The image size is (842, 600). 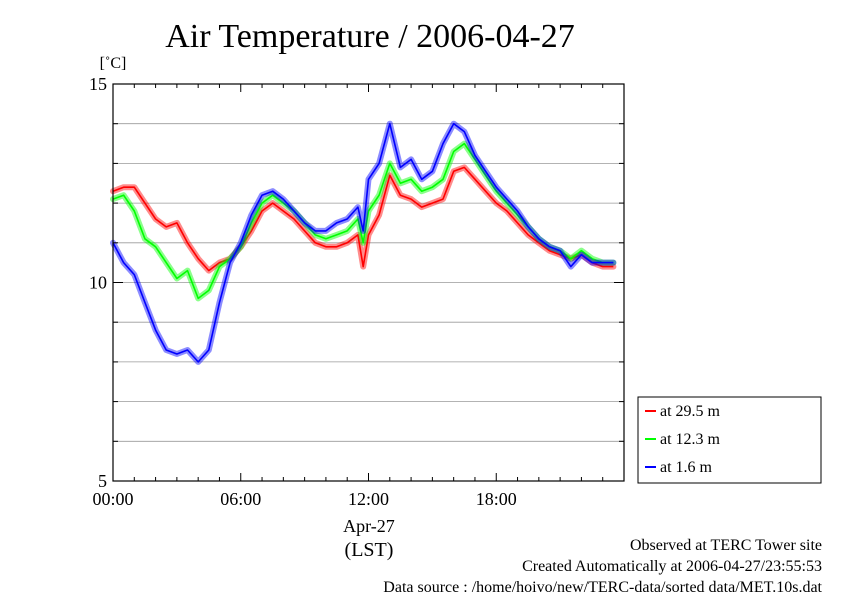 I want to click on y-tick-label: 5, so click(x=102, y=481).